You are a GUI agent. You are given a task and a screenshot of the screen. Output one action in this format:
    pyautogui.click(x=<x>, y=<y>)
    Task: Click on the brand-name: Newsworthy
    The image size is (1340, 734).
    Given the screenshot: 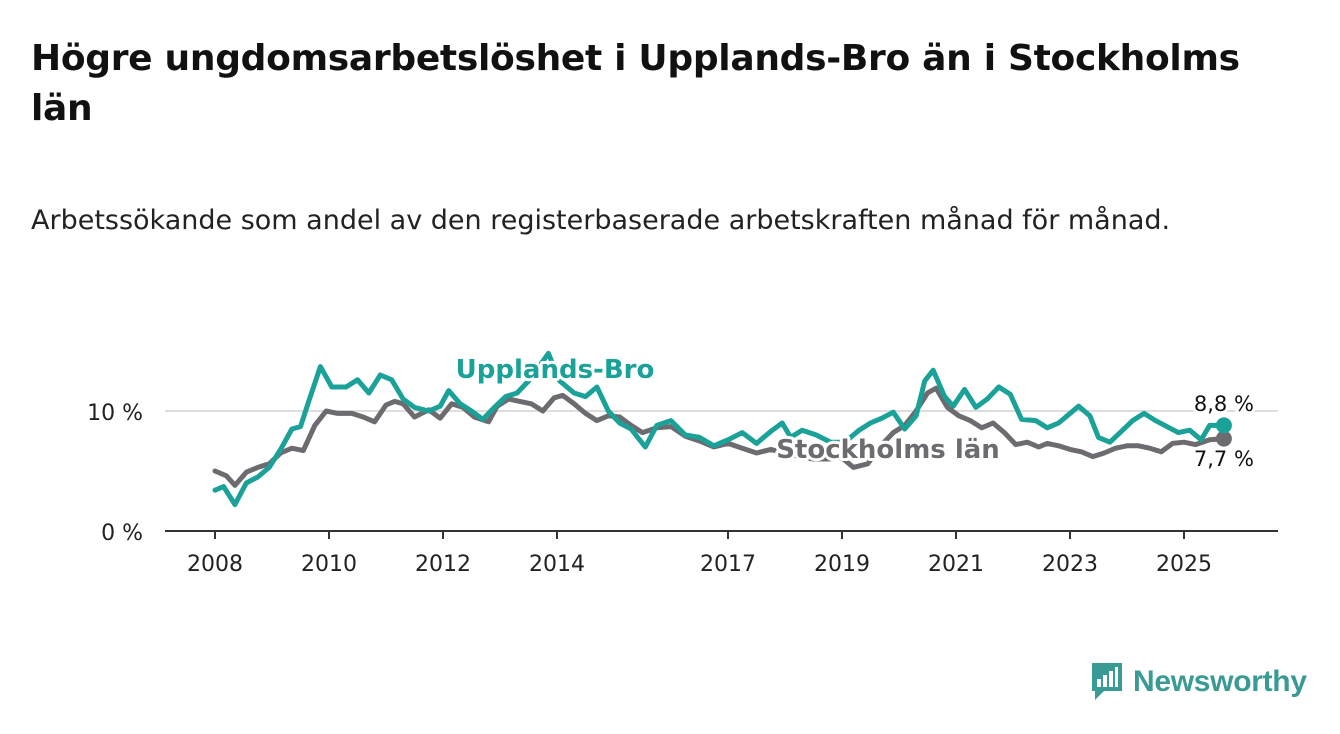 What is the action you would take?
    pyautogui.click(x=1220, y=681)
    